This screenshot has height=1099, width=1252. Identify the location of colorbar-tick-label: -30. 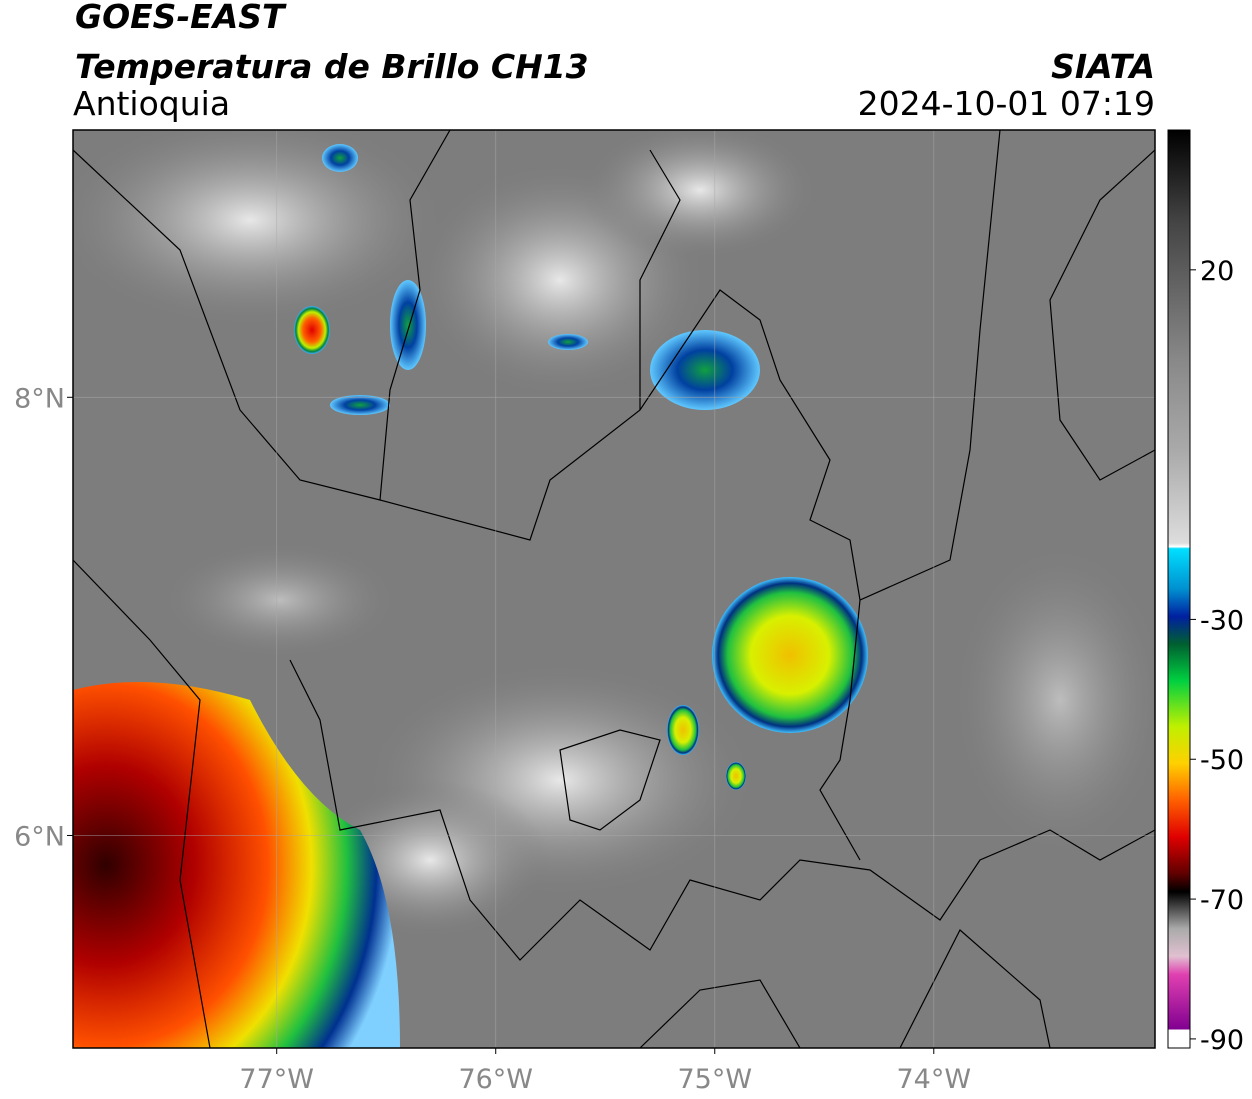
(1222, 620).